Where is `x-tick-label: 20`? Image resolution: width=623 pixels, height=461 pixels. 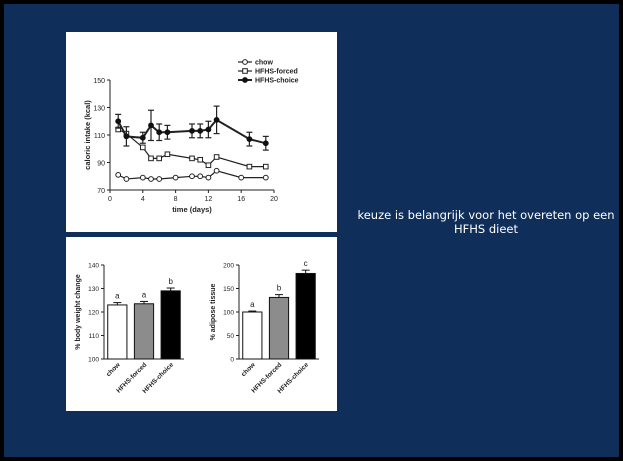 x-tick-label: 20 is located at coordinates (274, 199).